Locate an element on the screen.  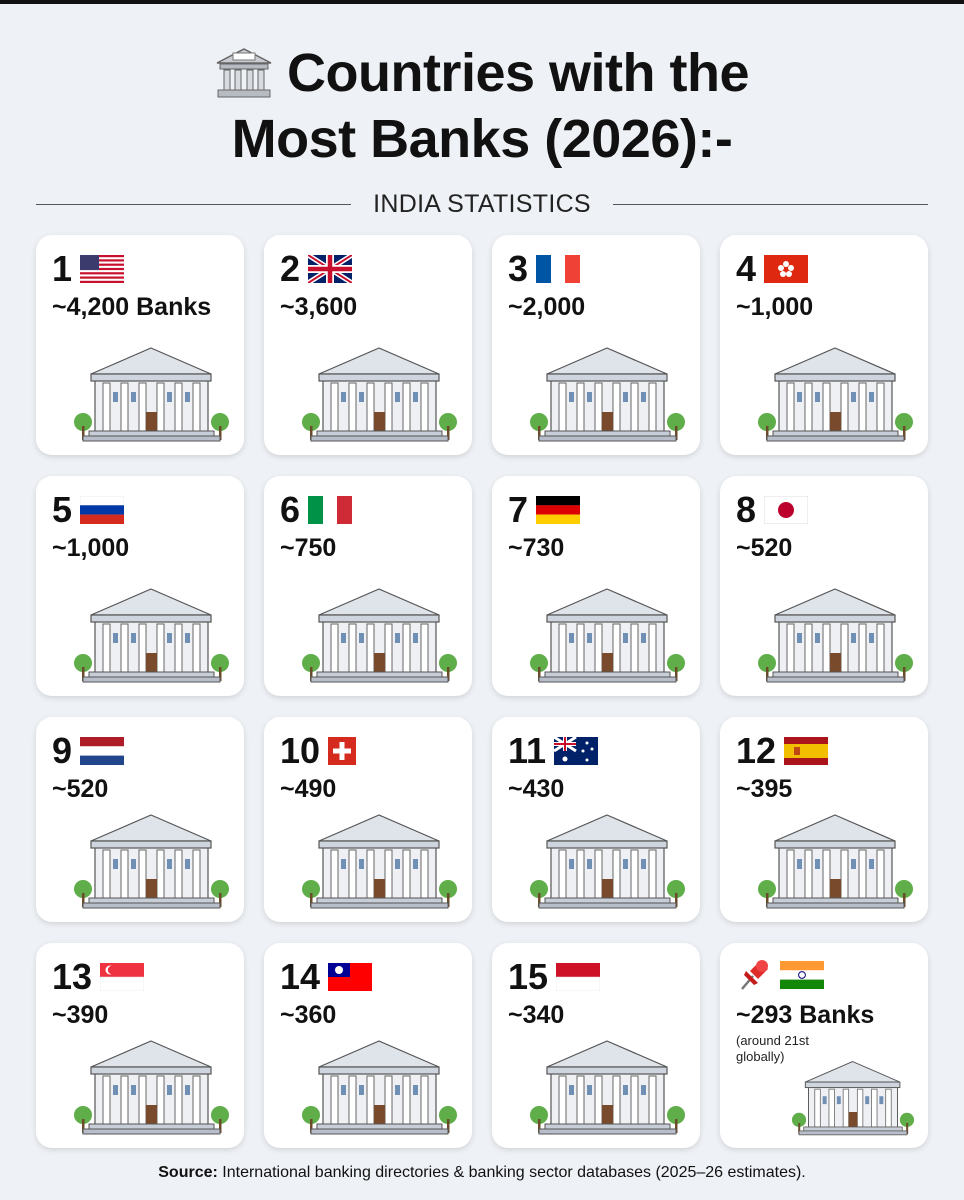
card-head: 7 is located at coordinates (544, 510).